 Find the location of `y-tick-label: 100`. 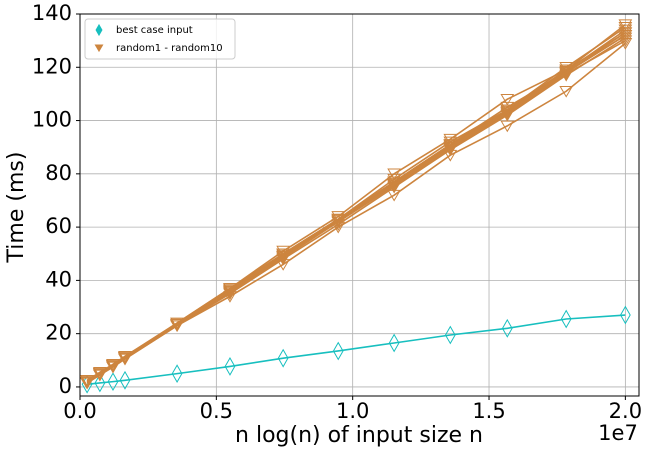

y-tick-label: 100 is located at coordinates (52, 120).